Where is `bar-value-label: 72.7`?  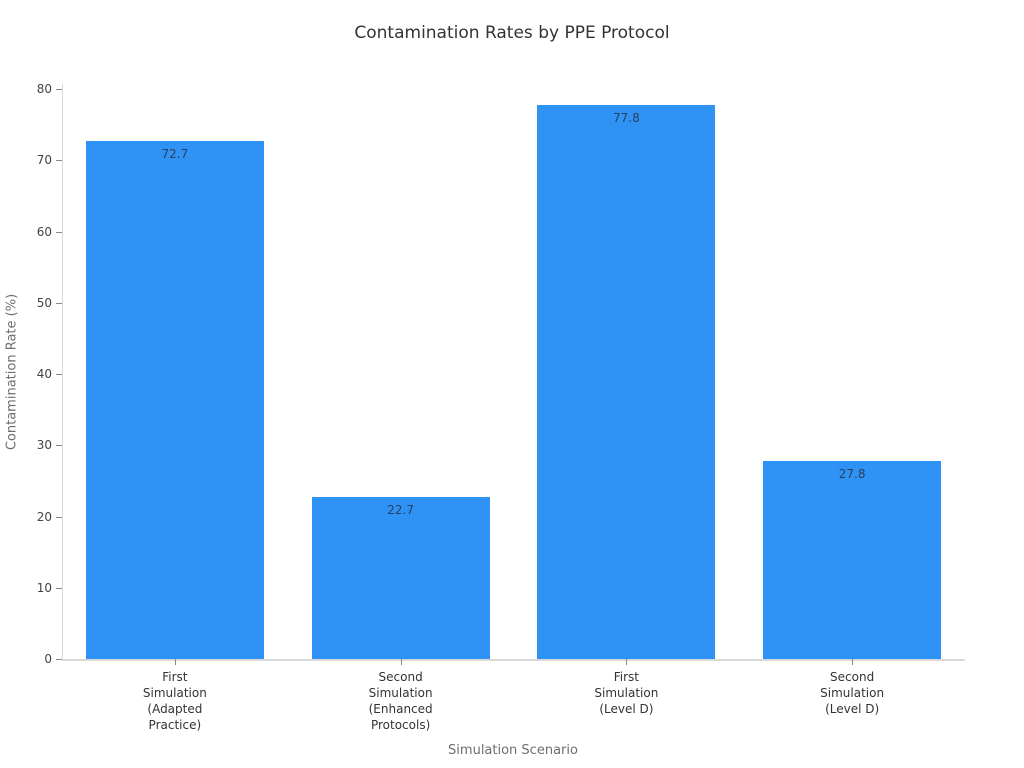 bar-value-label: 72.7 is located at coordinates (175, 154).